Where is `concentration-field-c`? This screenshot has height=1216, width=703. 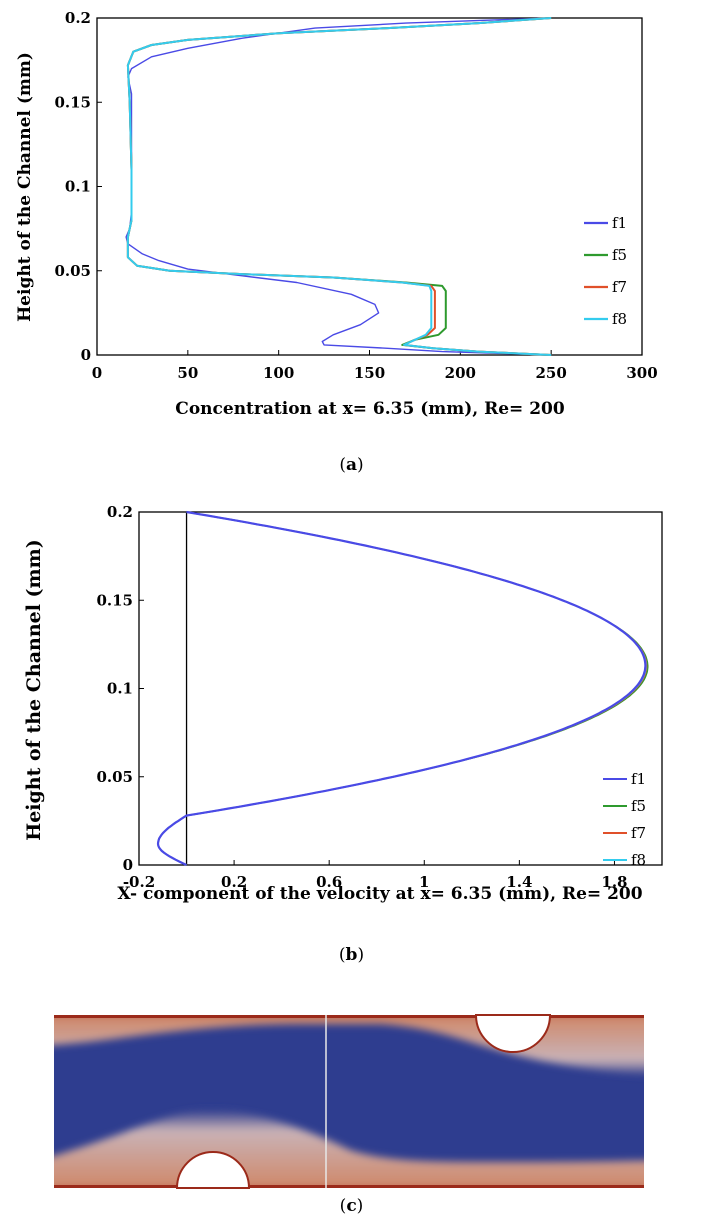 concentration-field-c is located at coordinates (349, 1101).